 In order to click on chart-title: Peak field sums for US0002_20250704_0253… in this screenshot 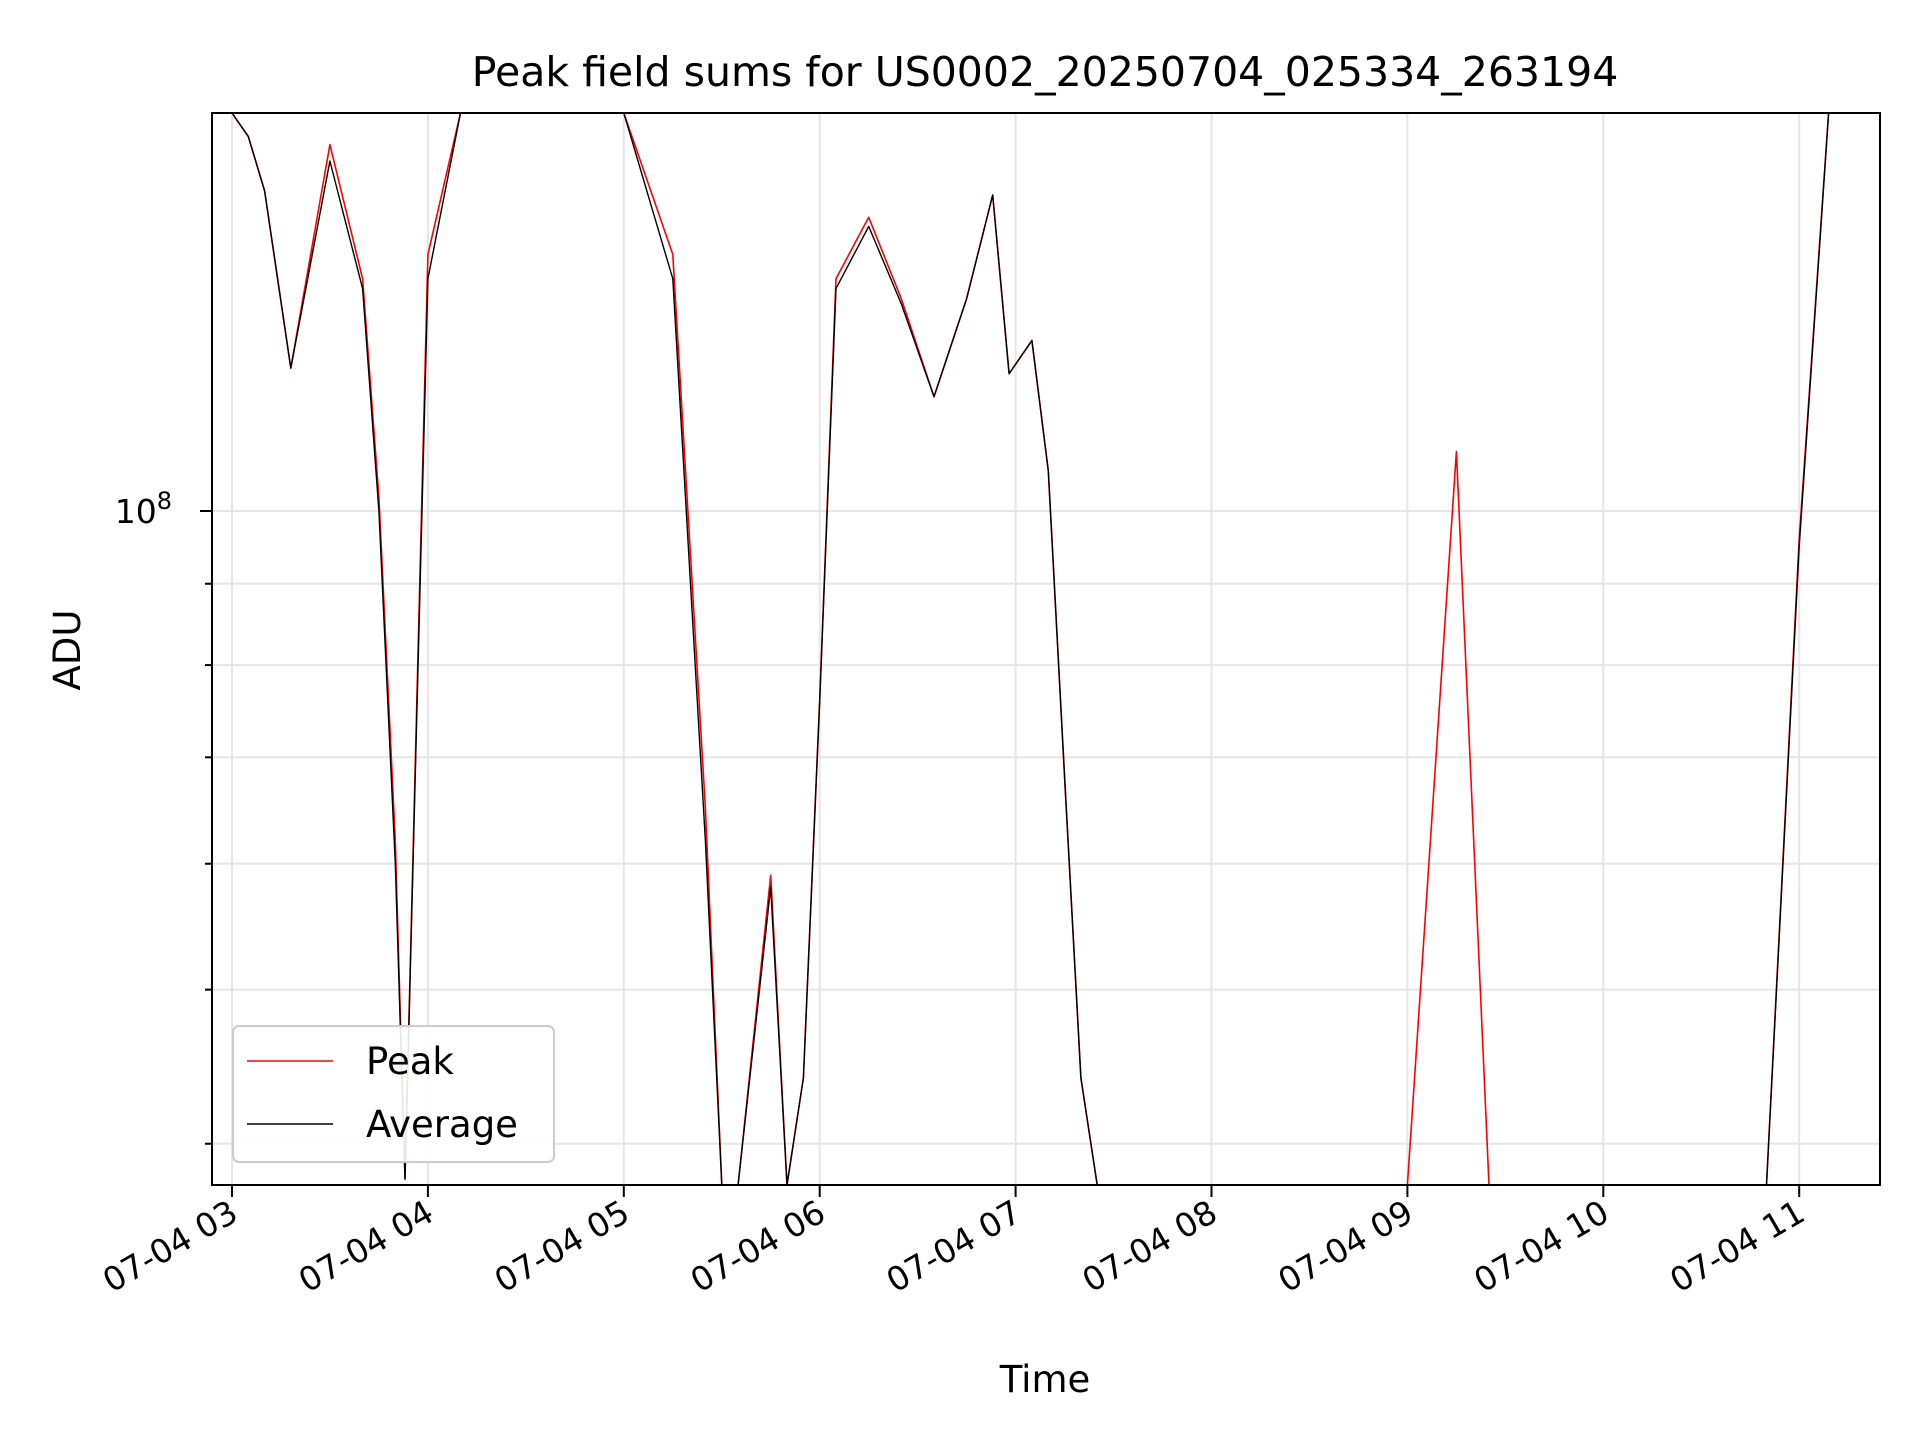, I will do `click(1045, 72)`.